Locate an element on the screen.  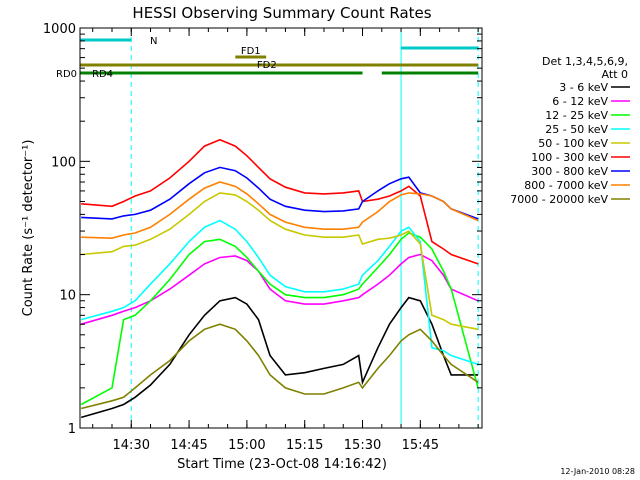
x-tick-label-5: 15:45 is located at coordinates (420, 445).